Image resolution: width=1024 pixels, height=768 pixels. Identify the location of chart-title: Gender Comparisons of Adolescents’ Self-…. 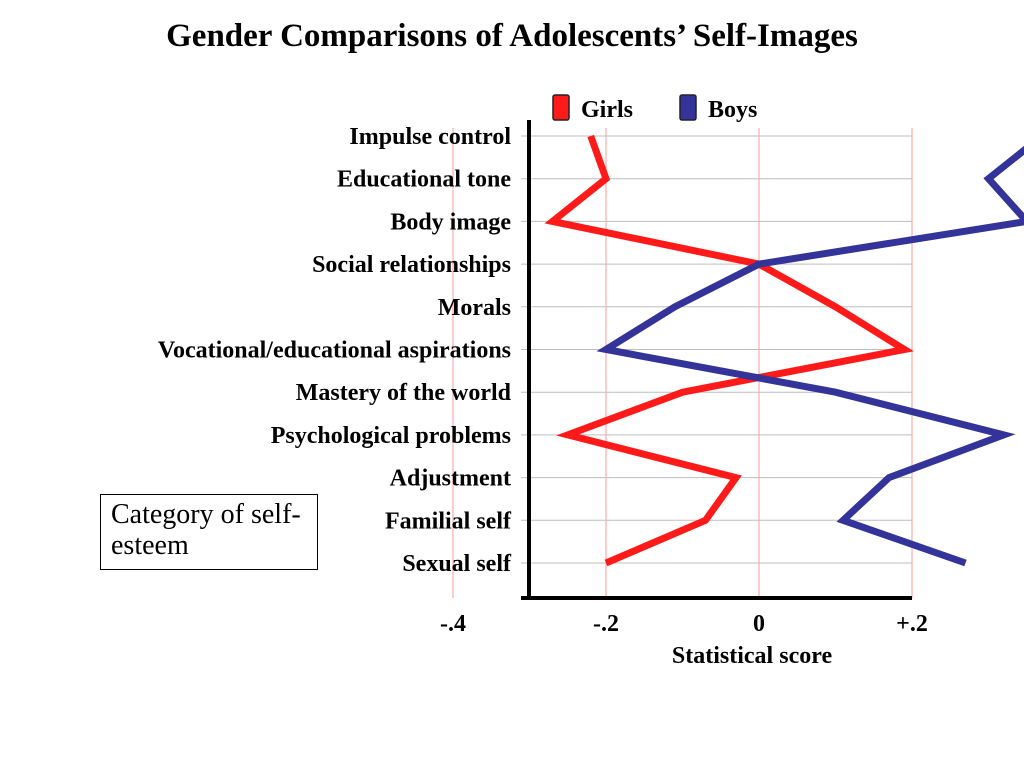
(512, 36).